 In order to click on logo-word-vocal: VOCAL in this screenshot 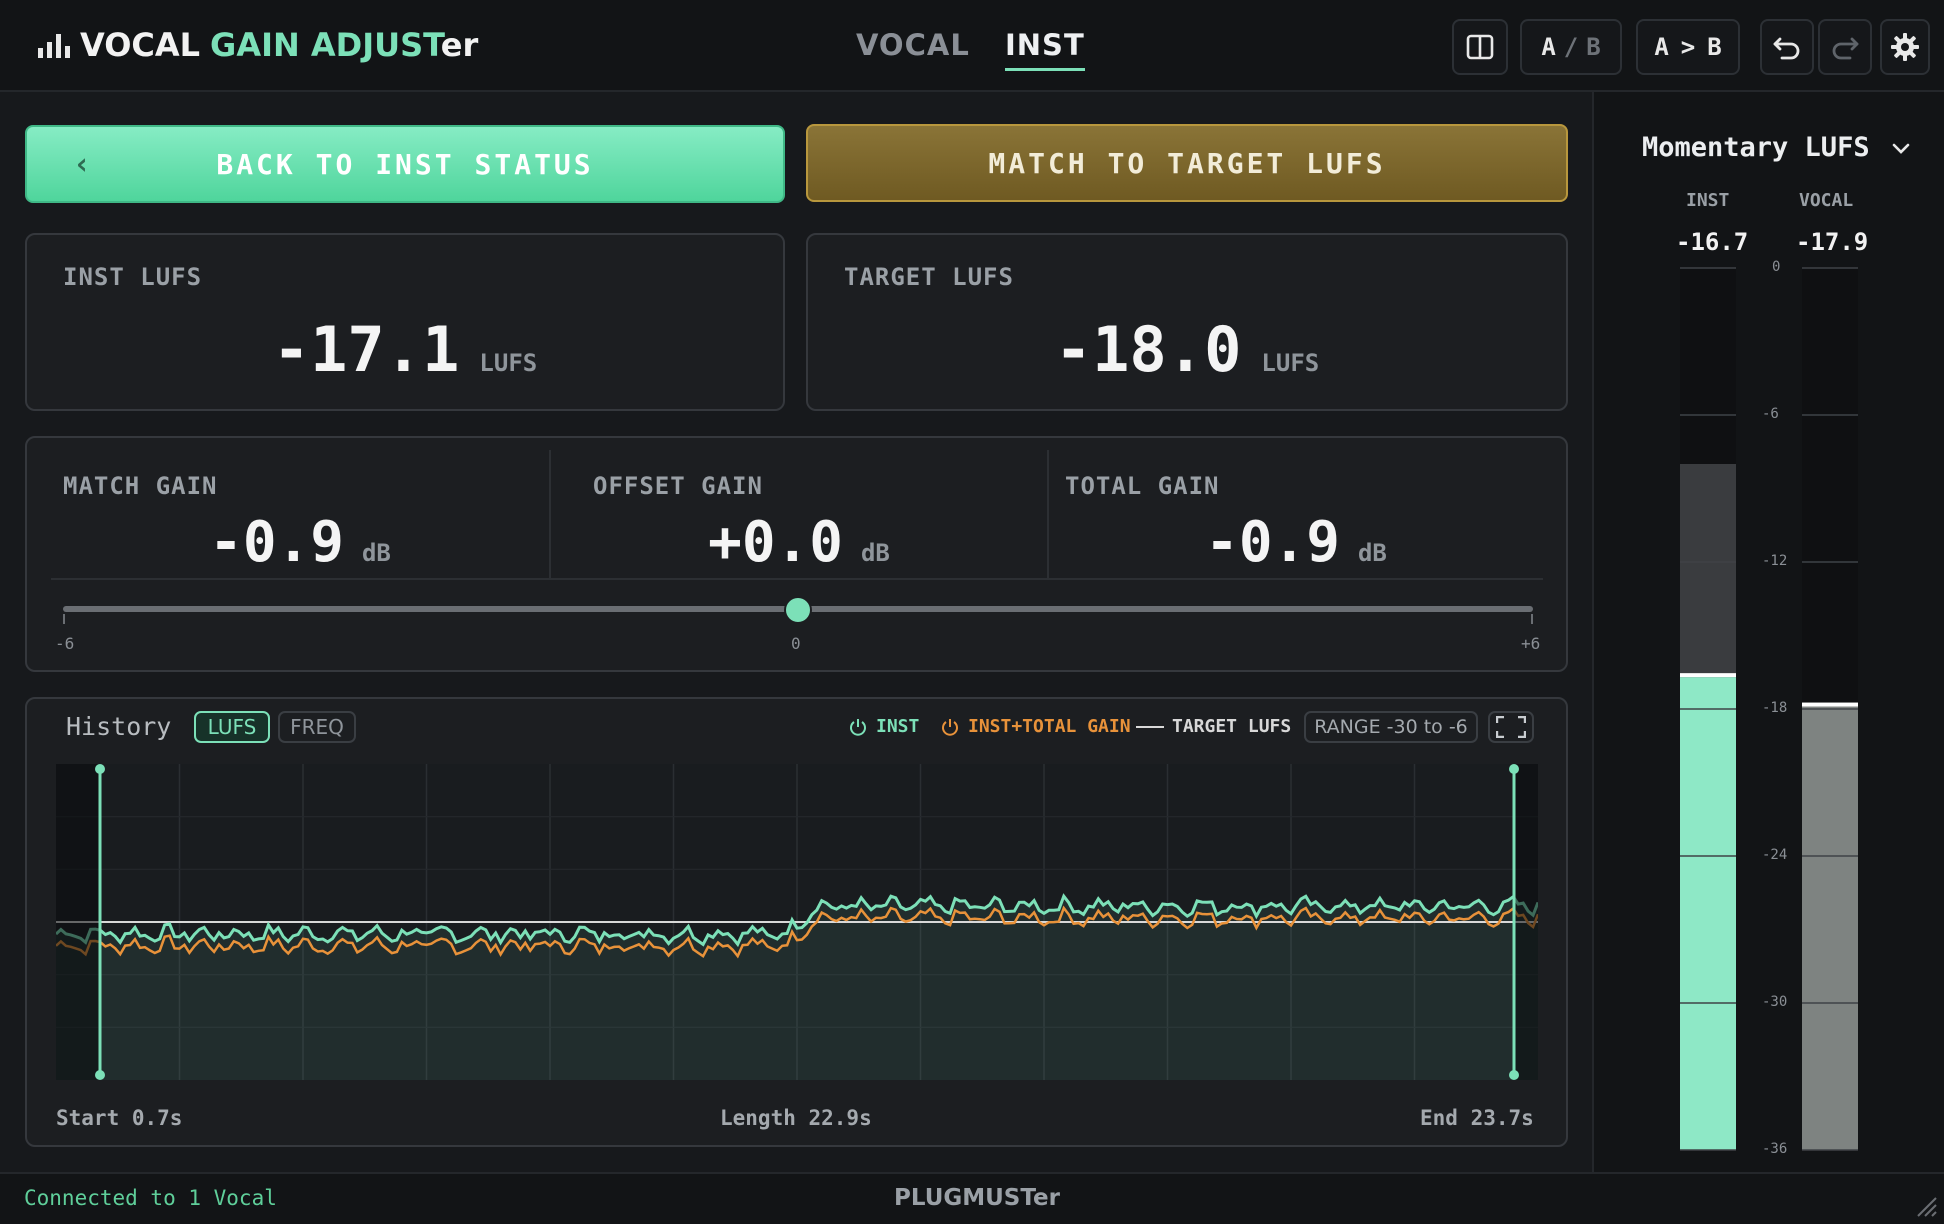, I will do `click(140, 45)`.